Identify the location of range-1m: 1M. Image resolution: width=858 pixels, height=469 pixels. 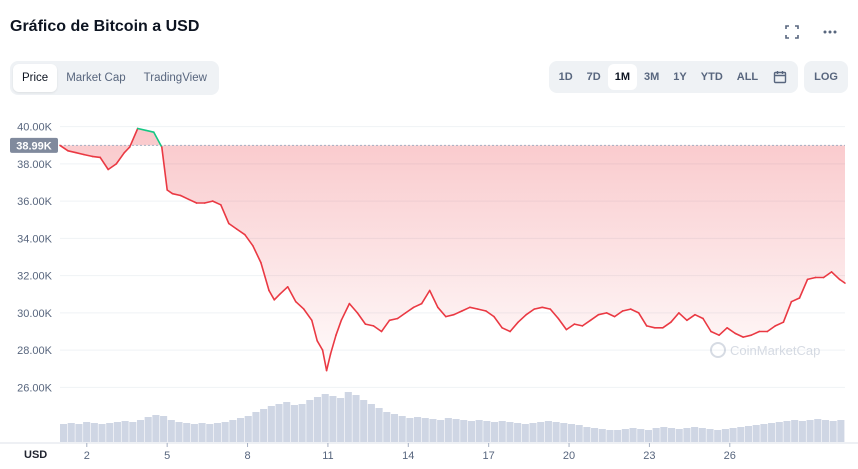
(622, 77).